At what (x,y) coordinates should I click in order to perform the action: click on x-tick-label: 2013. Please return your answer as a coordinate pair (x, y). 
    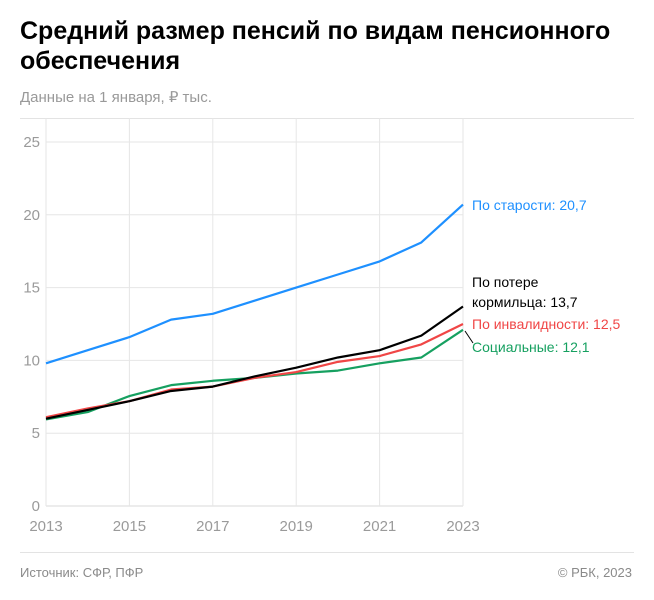
    Looking at the image, I should click on (45, 526).